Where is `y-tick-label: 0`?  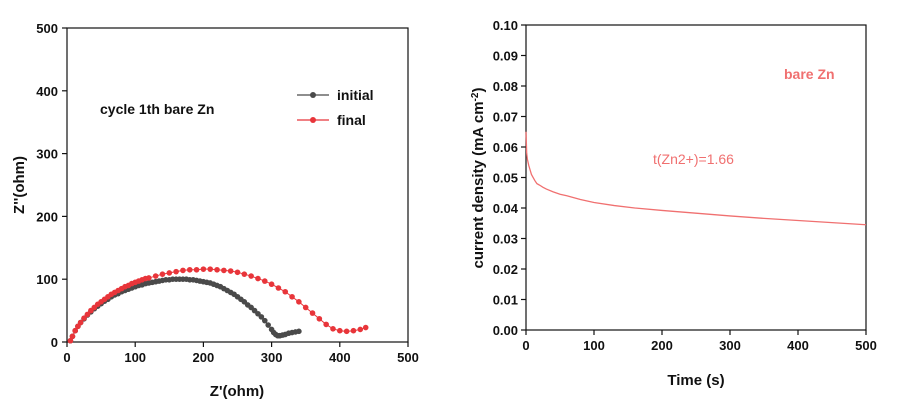
y-tick-label: 0 is located at coordinates (54, 342).